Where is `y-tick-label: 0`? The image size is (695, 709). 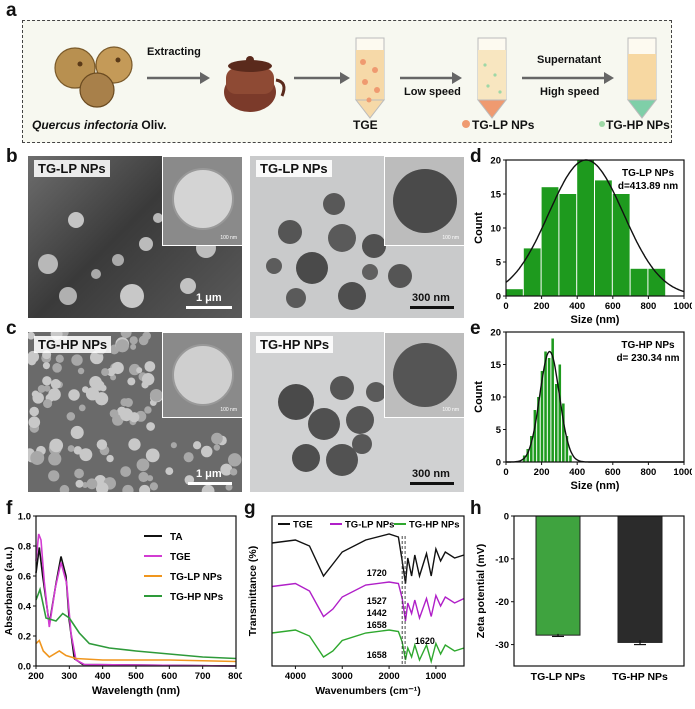 y-tick-label: 0 is located at coordinates (498, 463).